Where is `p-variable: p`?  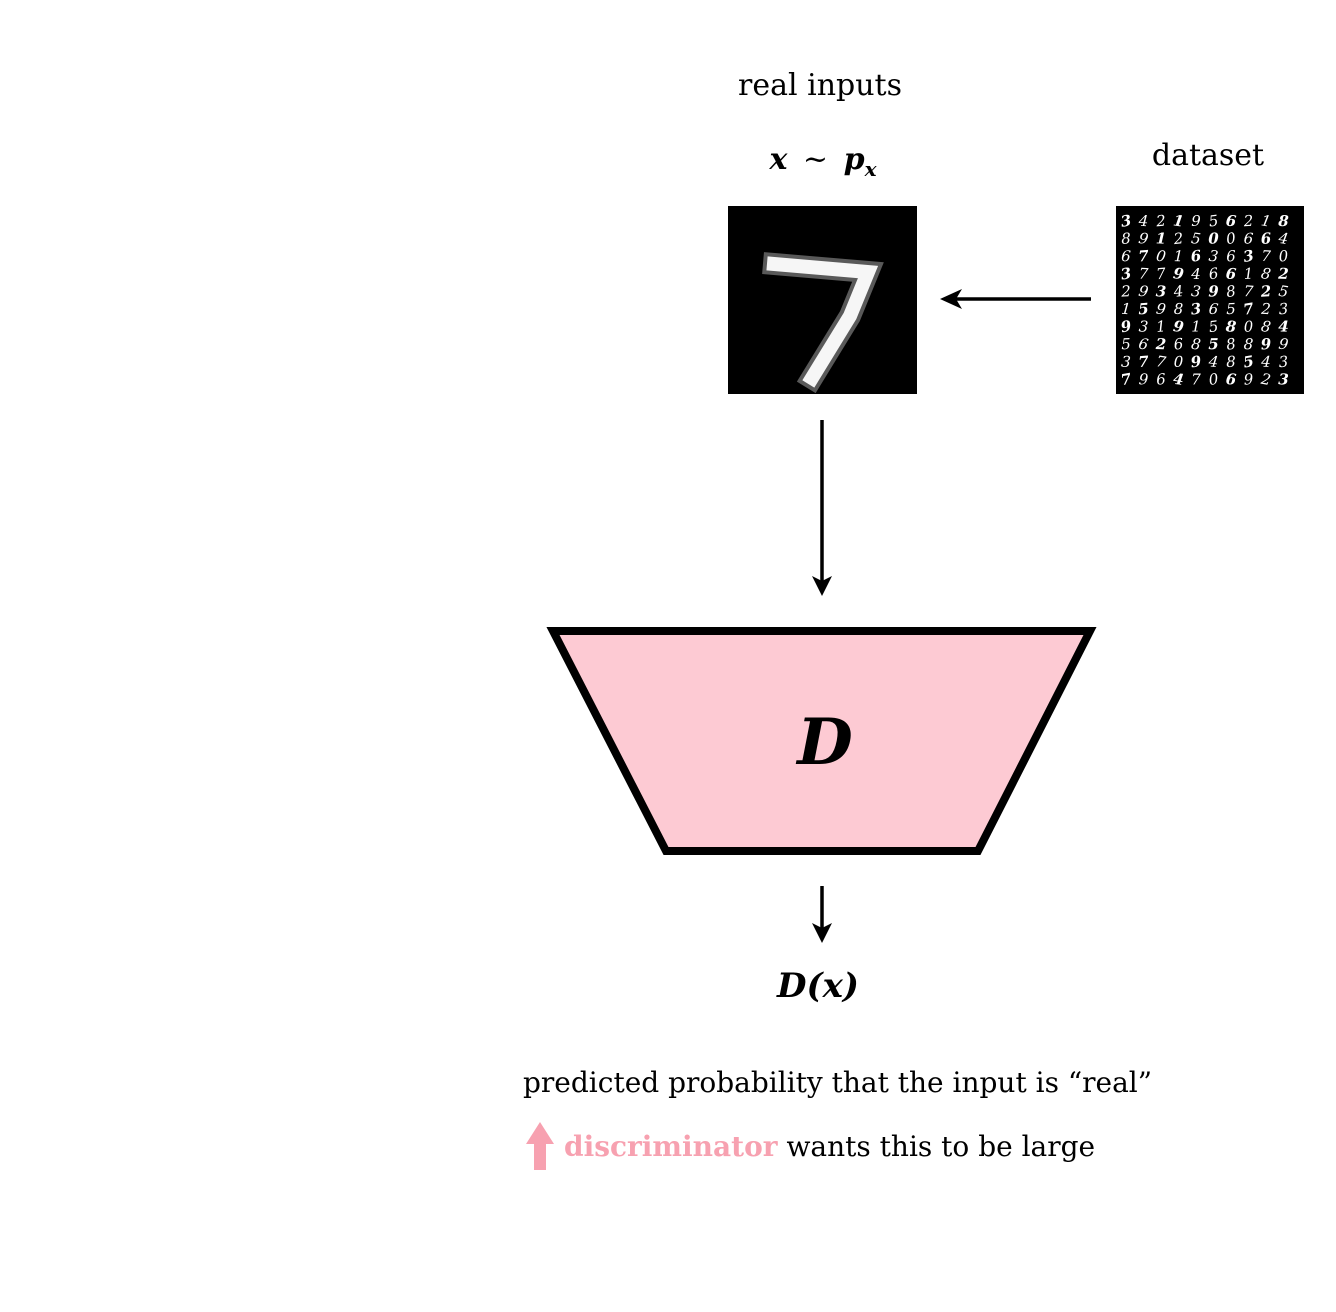 p-variable: p is located at coordinates (854, 159).